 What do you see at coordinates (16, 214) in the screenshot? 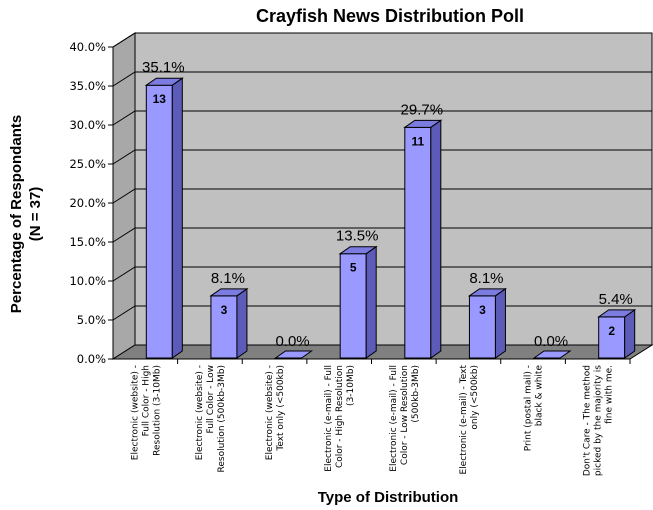
I see `y-axis-title-line-1: Percentage of Respondants` at bounding box center [16, 214].